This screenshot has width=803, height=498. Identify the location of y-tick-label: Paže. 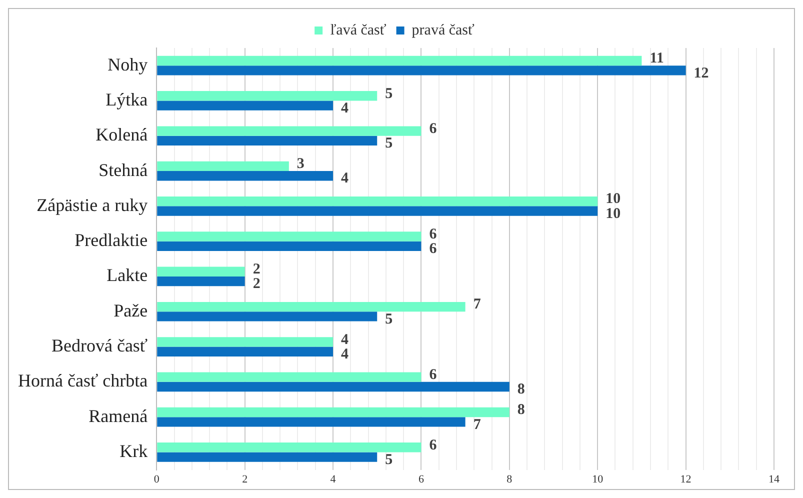
(131, 310).